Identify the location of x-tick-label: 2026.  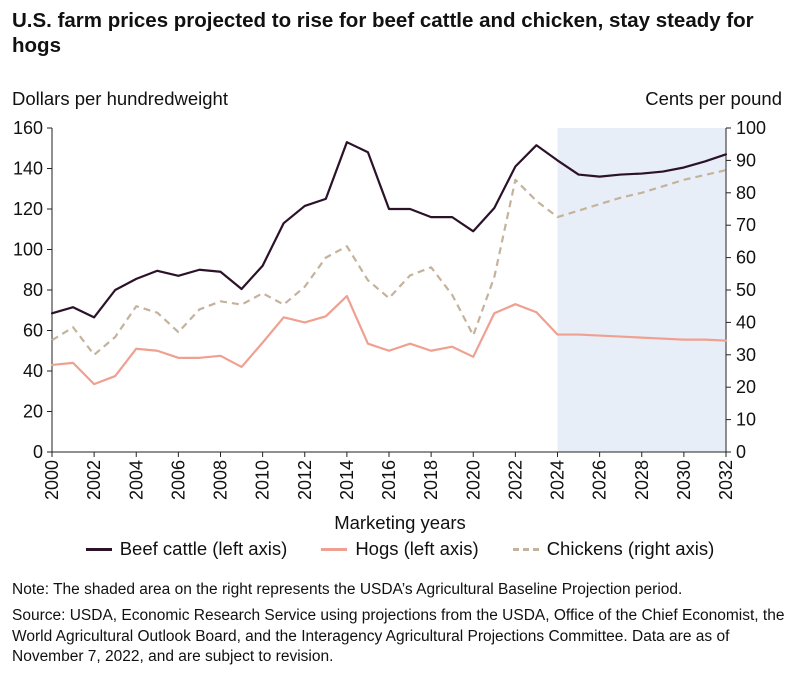
(600, 480).